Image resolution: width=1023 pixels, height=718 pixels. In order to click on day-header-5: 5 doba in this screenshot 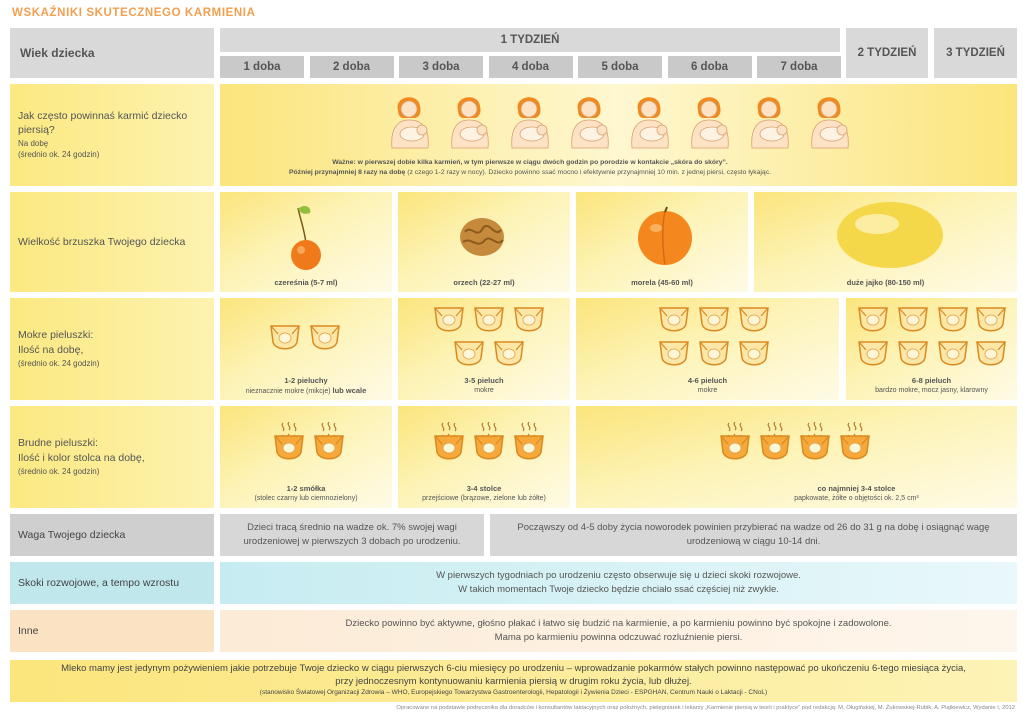, I will do `click(620, 67)`.